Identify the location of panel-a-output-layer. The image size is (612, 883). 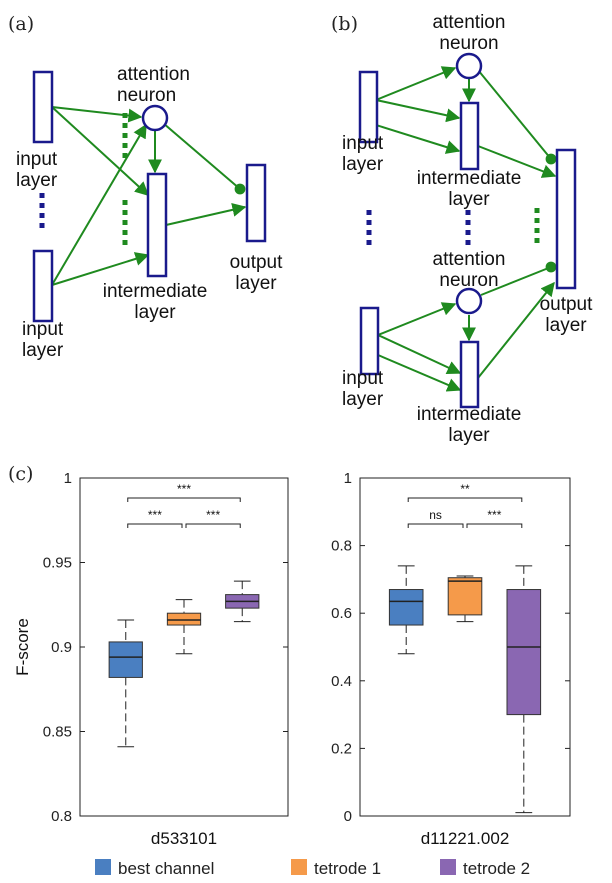
(256, 203).